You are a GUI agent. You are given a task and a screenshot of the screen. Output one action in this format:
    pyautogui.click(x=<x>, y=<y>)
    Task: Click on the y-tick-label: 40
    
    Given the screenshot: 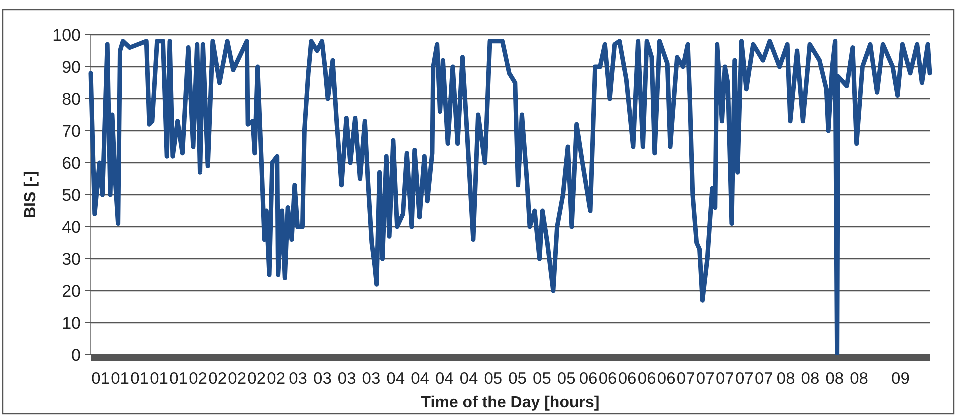 What is the action you would take?
    pyautogui.click(x=71, y=227)
    